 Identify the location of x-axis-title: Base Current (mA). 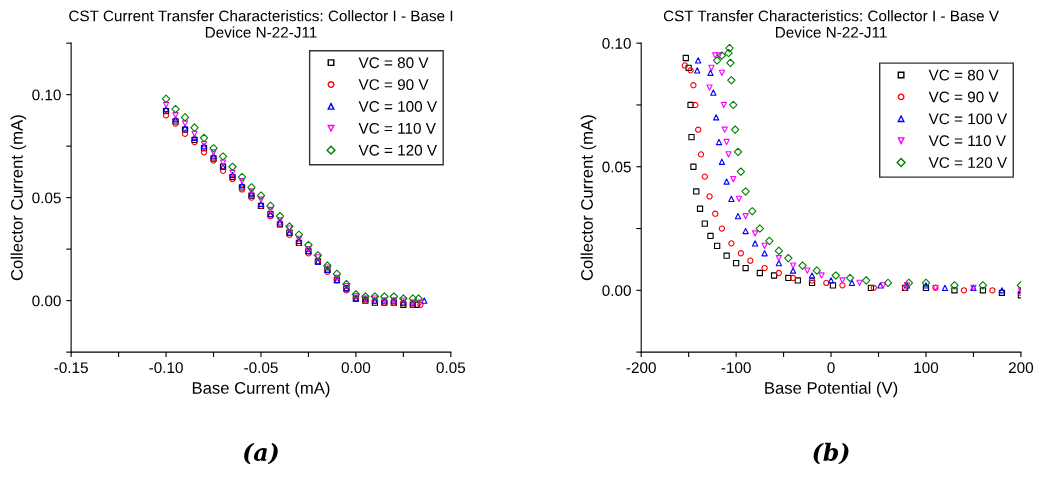
(261, 389).